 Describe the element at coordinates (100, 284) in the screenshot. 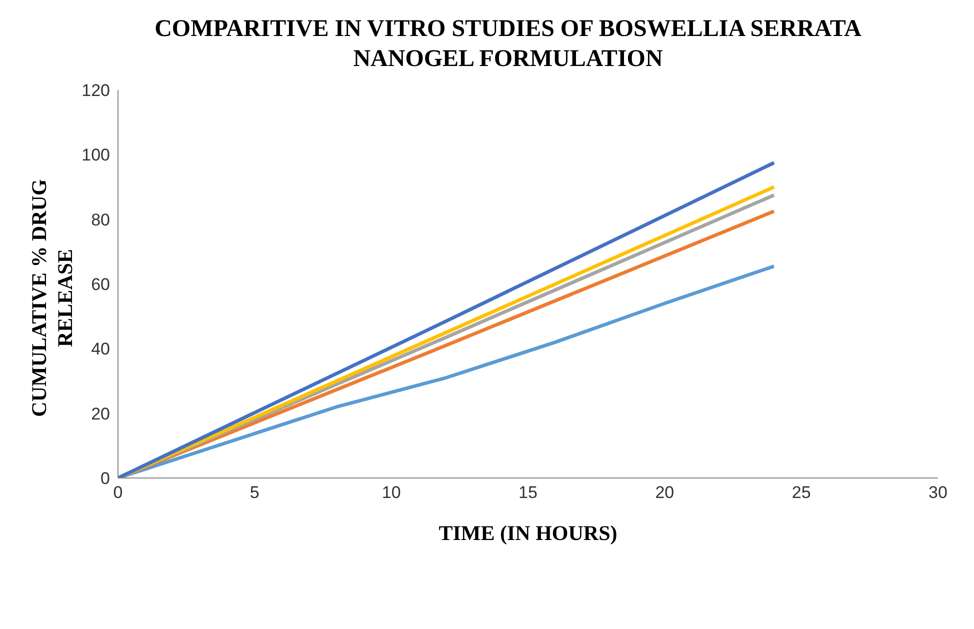

I see `y-tick-label: 60` at that location.